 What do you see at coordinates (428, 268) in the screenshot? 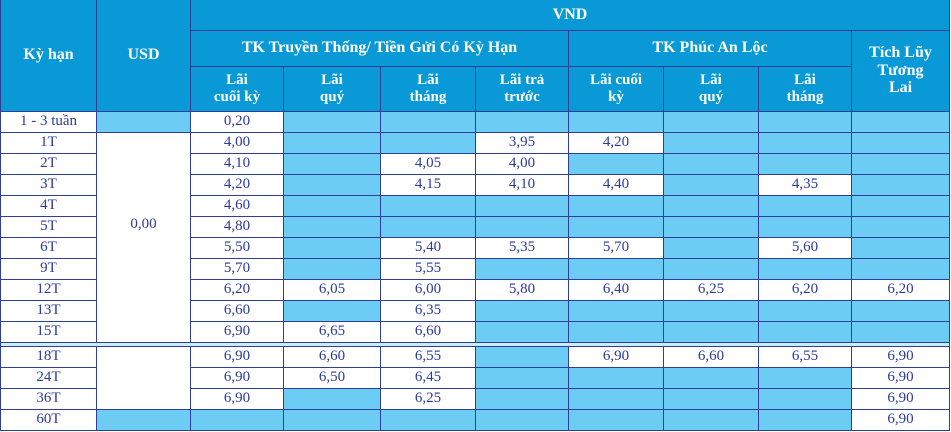
I see `rate-cell: 5,55` at bounding box center [428, 268].